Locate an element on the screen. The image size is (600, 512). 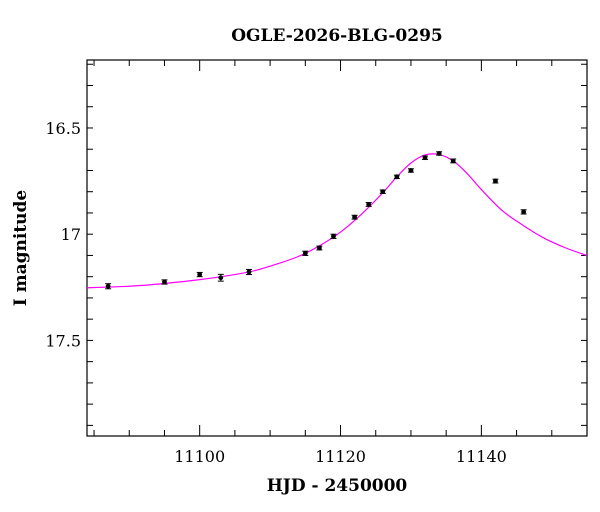
x-tick-label: 11140 is located at coordinates (481, 456).